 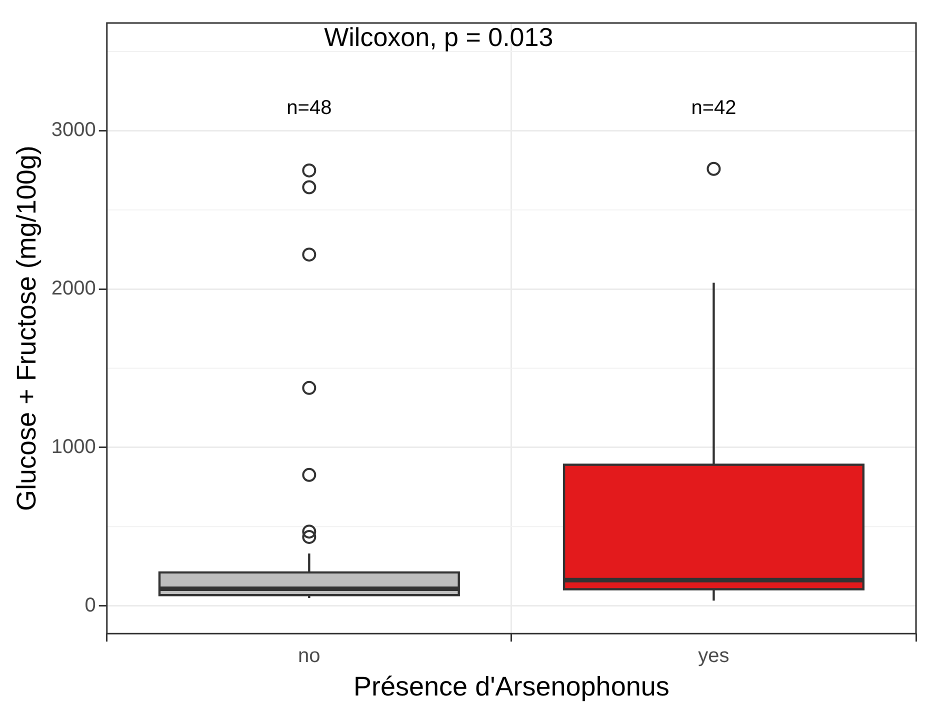 I want to click on x-tick-label: no, so click(x=309, y=656).